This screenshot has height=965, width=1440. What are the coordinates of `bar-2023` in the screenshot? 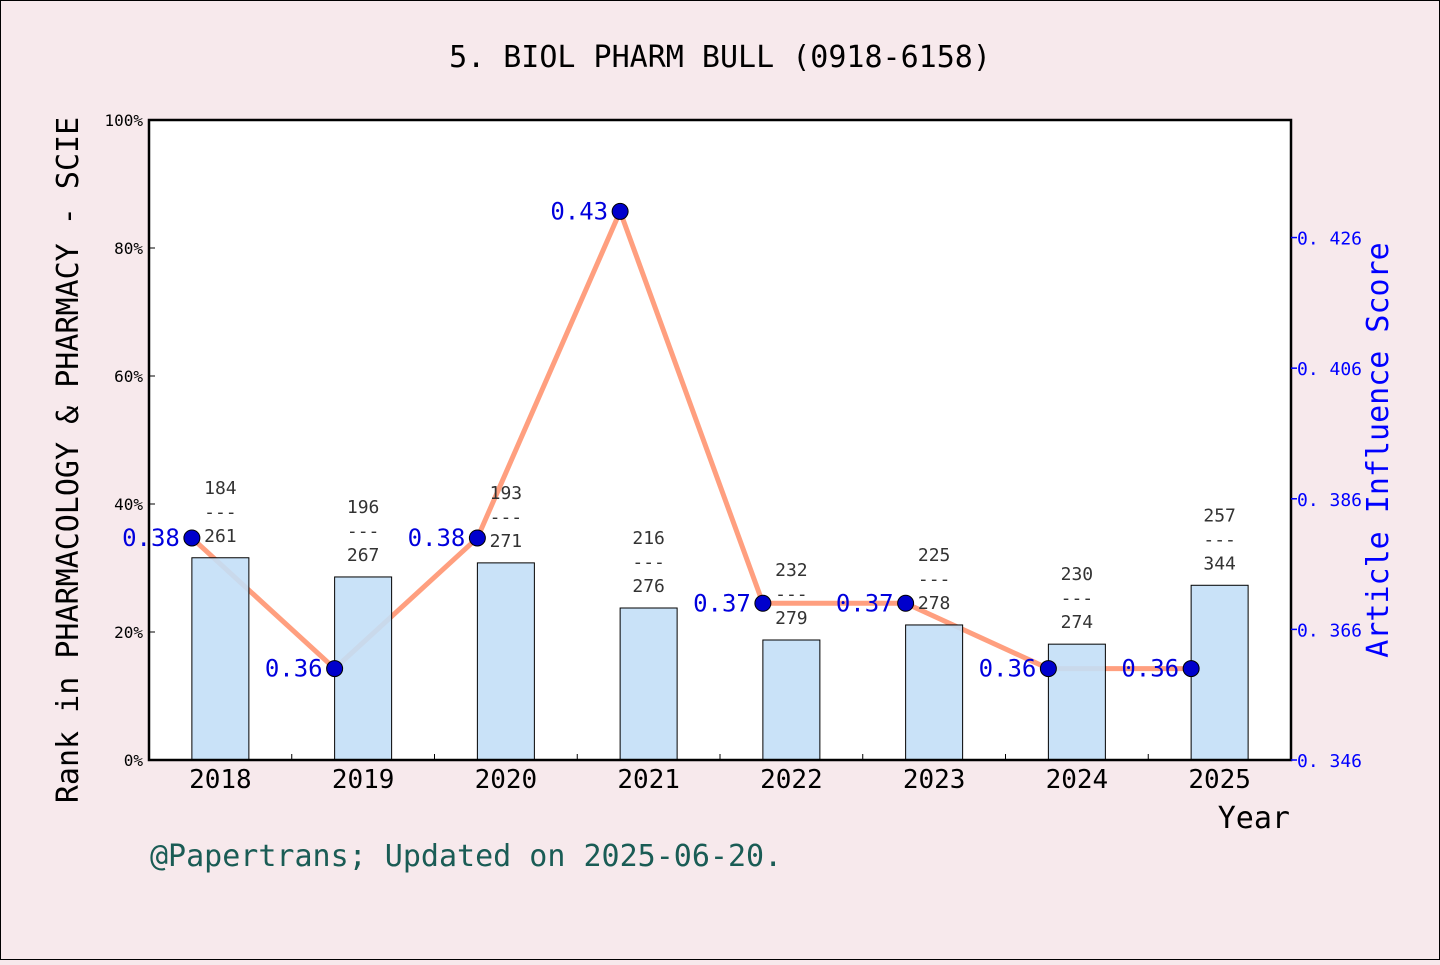 It's located at (934, 692).